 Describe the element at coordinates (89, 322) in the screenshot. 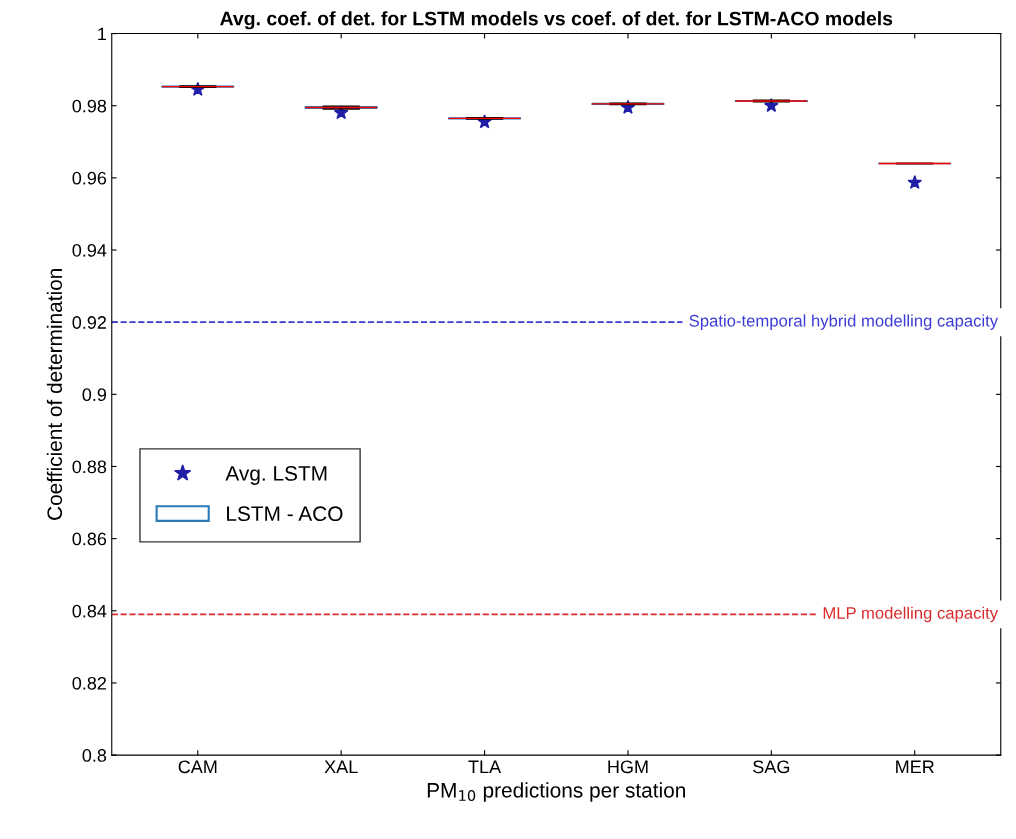

I see `y-tick-label: 0.92` at that location.